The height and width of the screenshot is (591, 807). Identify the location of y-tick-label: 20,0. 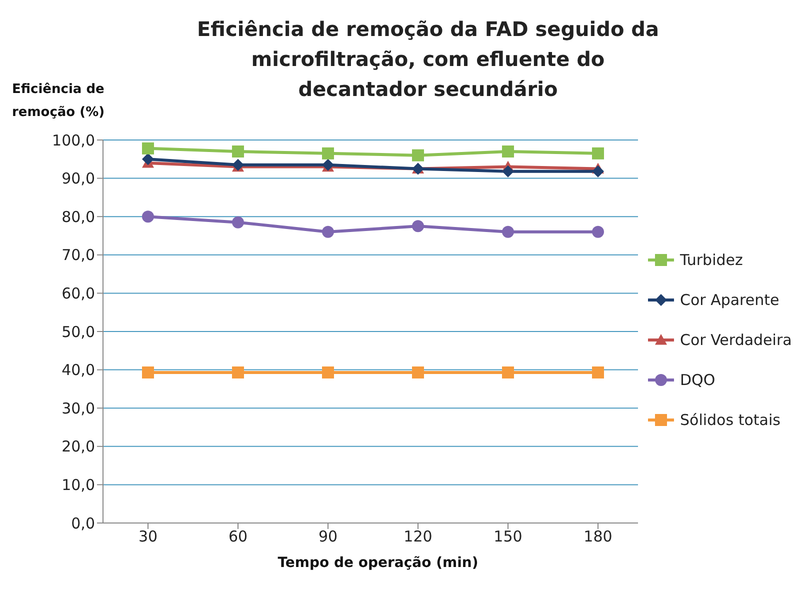
(78, 447).